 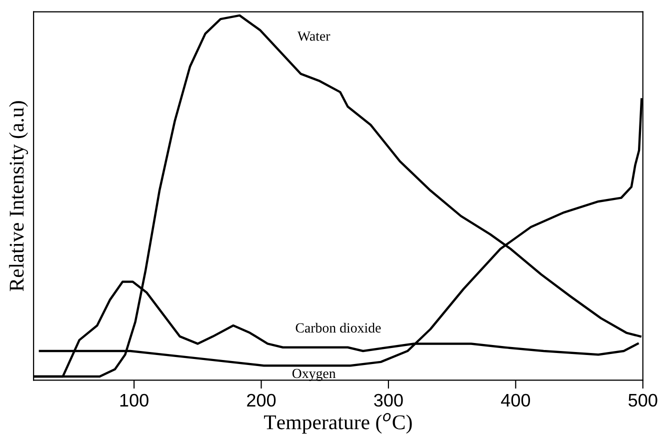 What do you see at coordinates (515, 400) in the screenshot?
I see `x-tick-label: 400` at bounding box center [515, 400].